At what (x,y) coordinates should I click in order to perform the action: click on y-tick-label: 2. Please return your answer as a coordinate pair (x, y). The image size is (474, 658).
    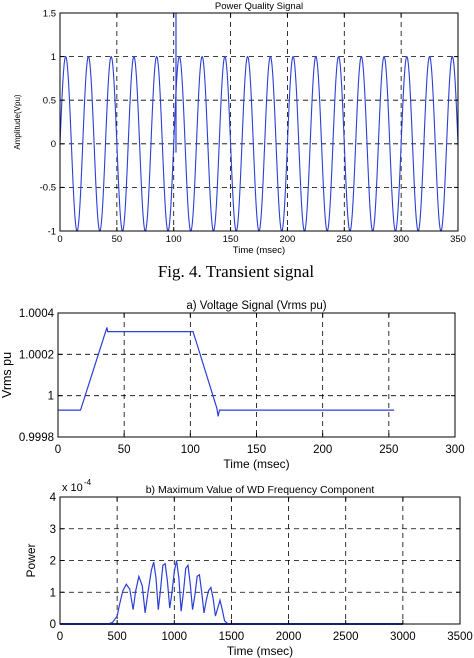
    Looking at the image, I should click on (53, 562).